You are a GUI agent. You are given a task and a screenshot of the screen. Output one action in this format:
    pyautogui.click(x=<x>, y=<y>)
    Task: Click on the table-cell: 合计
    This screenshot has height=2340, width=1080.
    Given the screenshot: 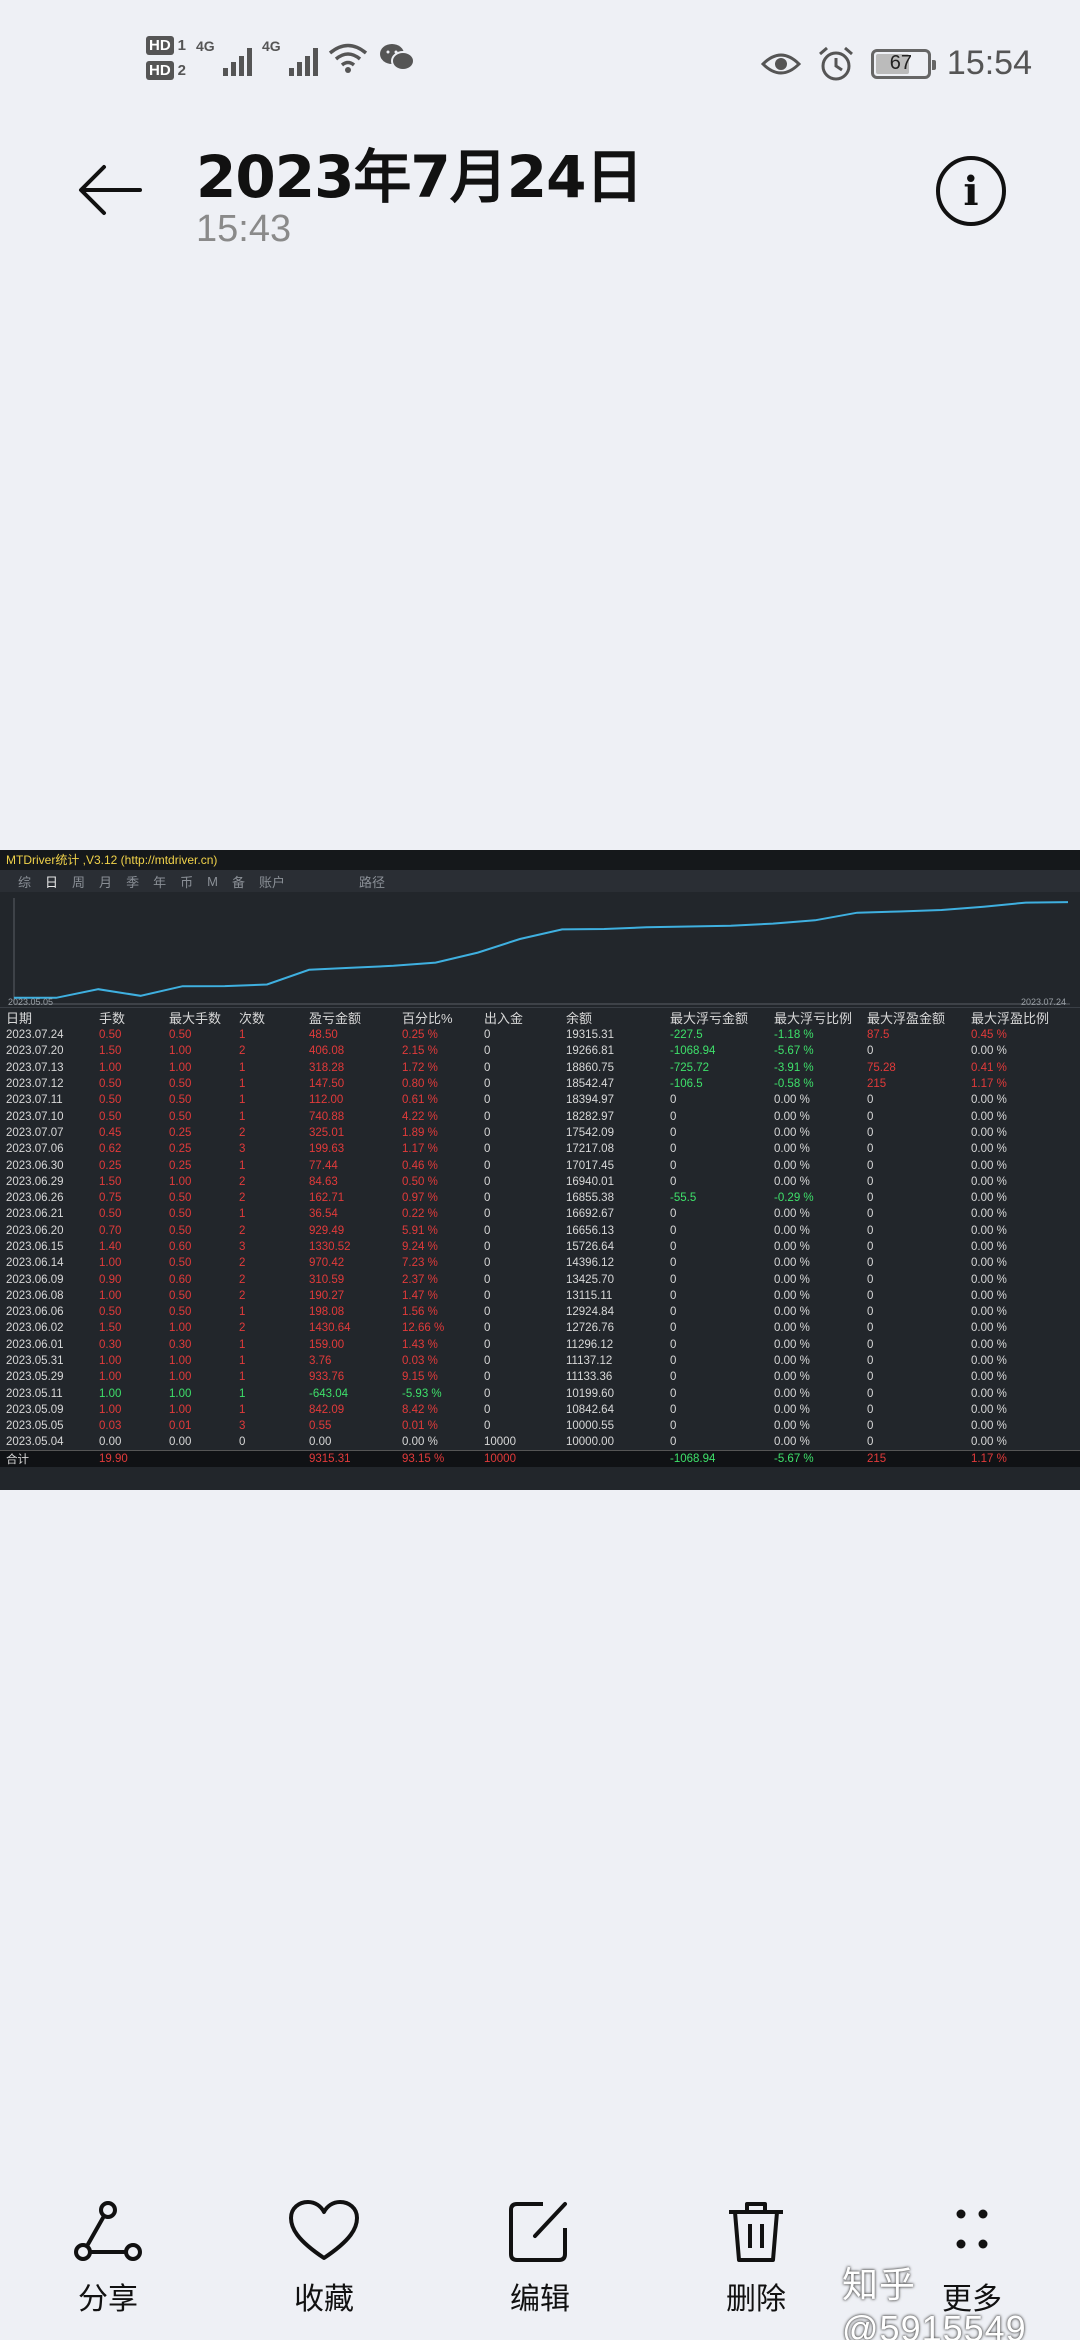 What is the action you would take?
    pyautogui.click(x=46, y=1459)
    